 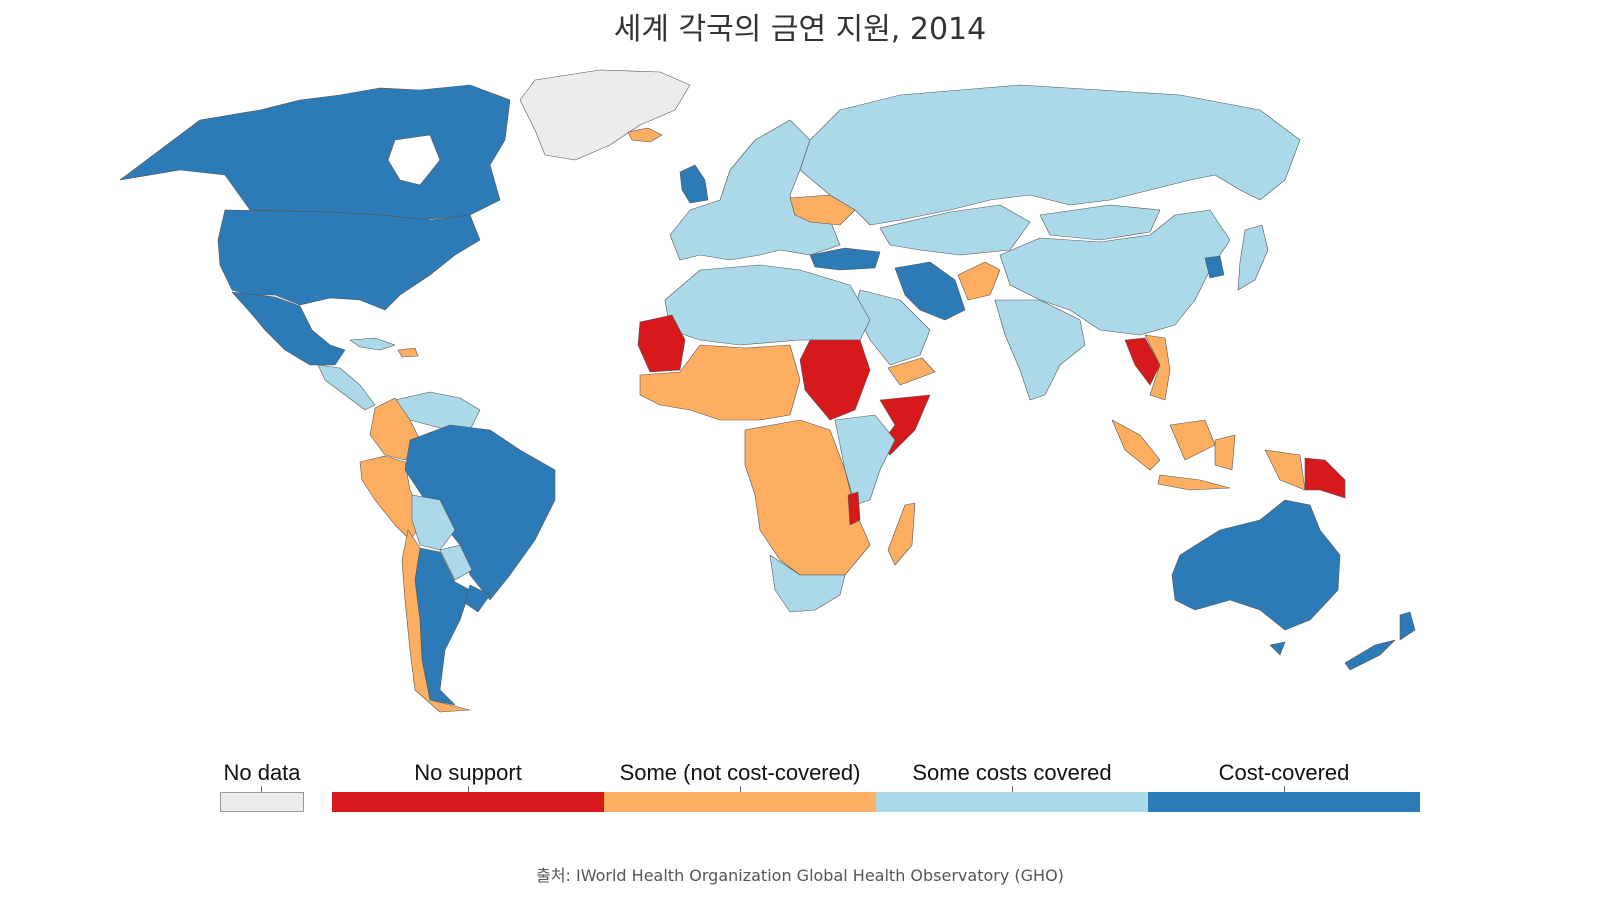 I want to click on region-japan, so click(x=1253, y=257).